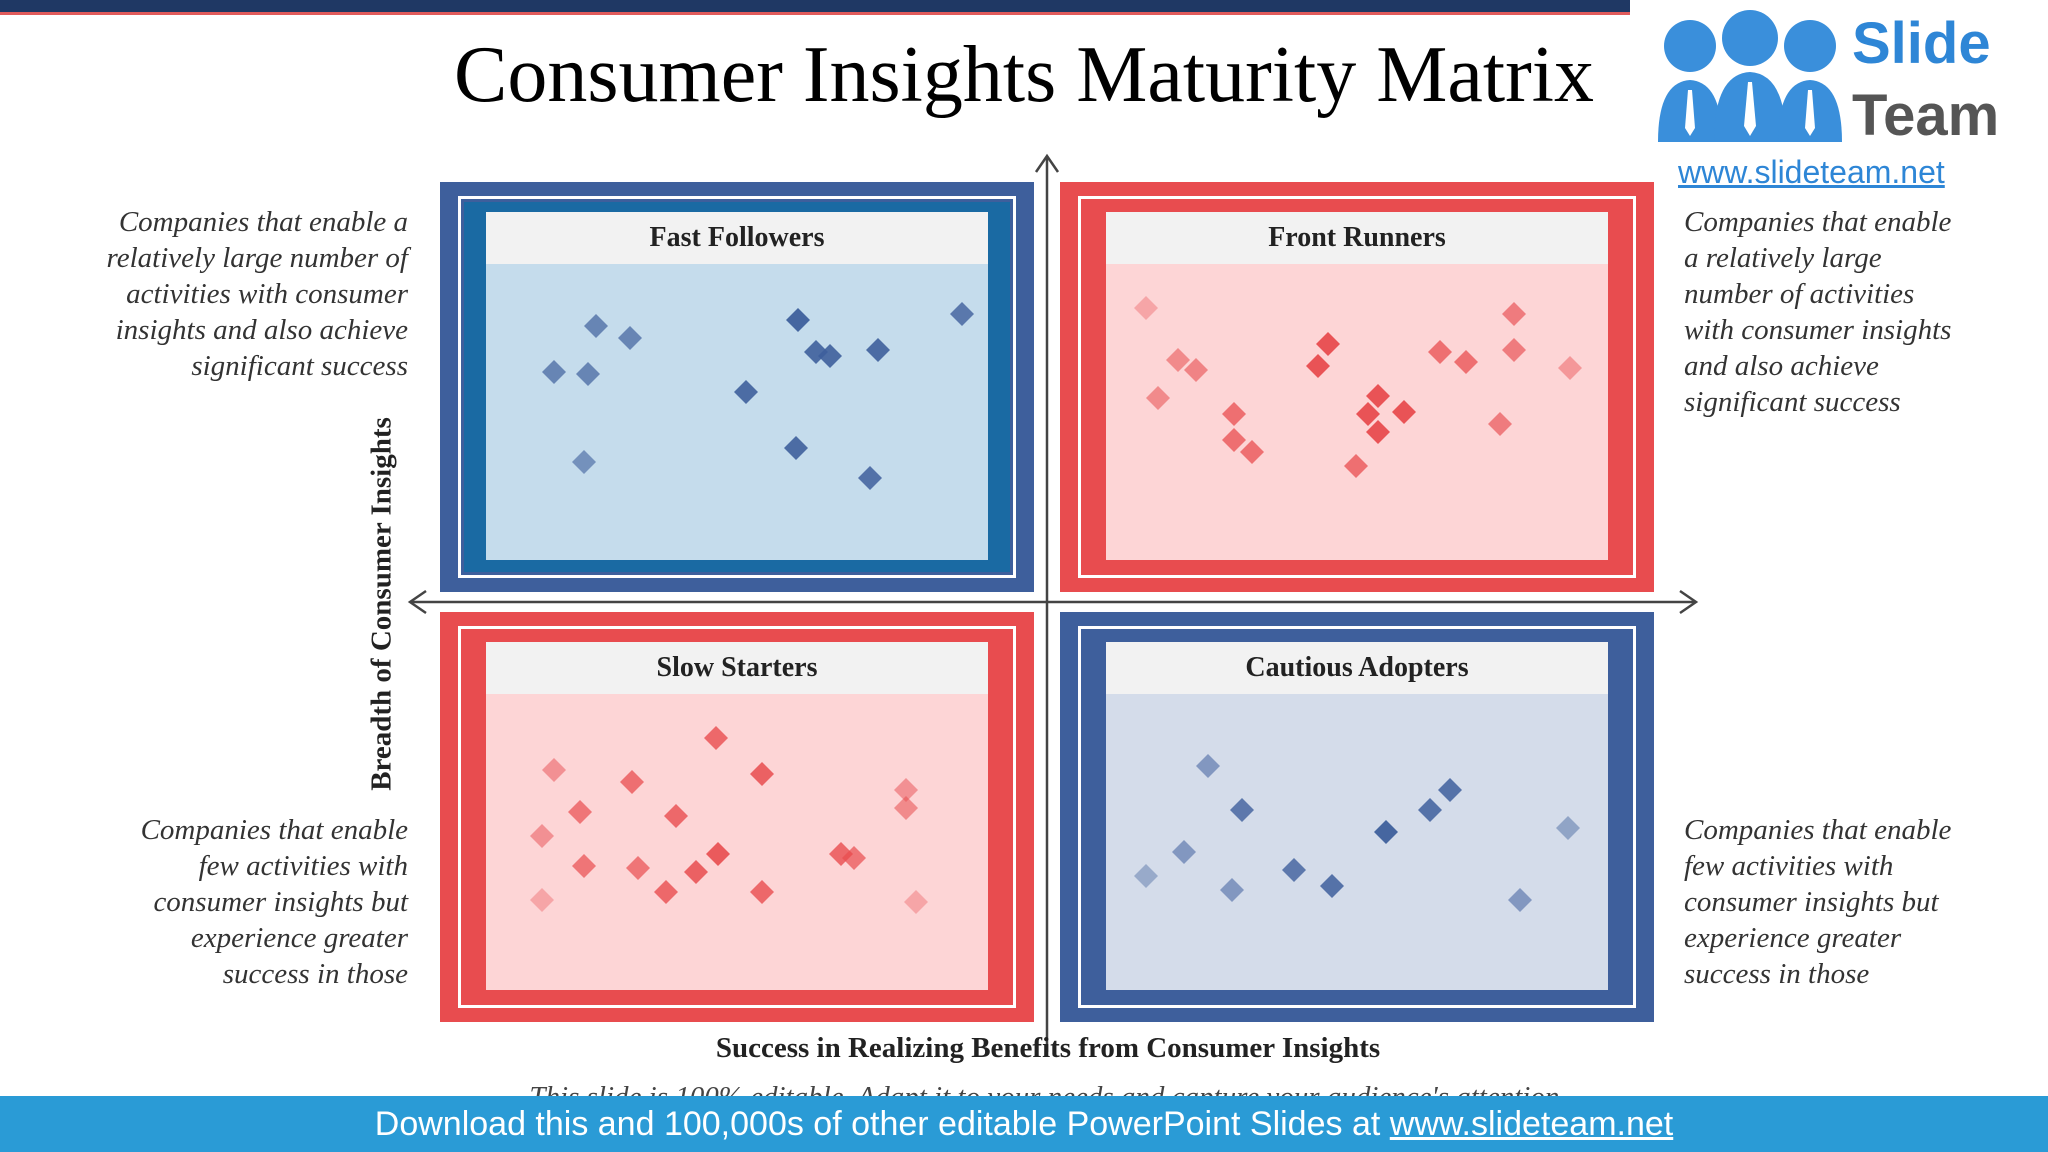 This screenshot has height=1152, width=2048. I want to click on slideteam-logo: Slide Team www.slideteam.net, so click(1839, 100).